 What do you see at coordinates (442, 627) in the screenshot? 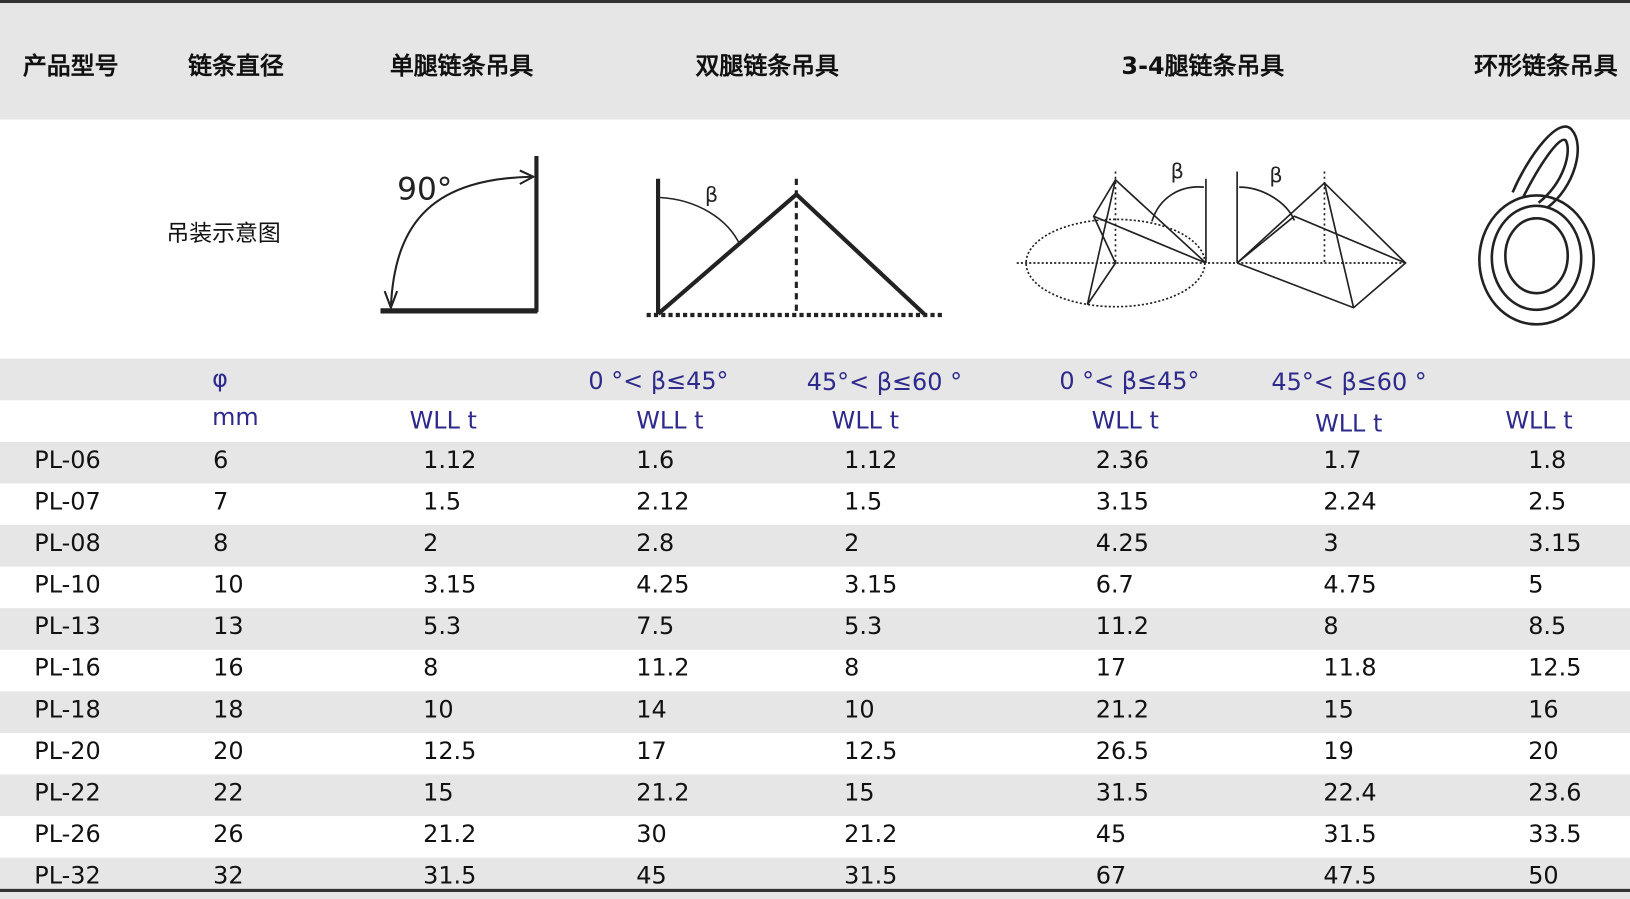
I see `cell-single: 5.3` at bounding box center [442, 627].